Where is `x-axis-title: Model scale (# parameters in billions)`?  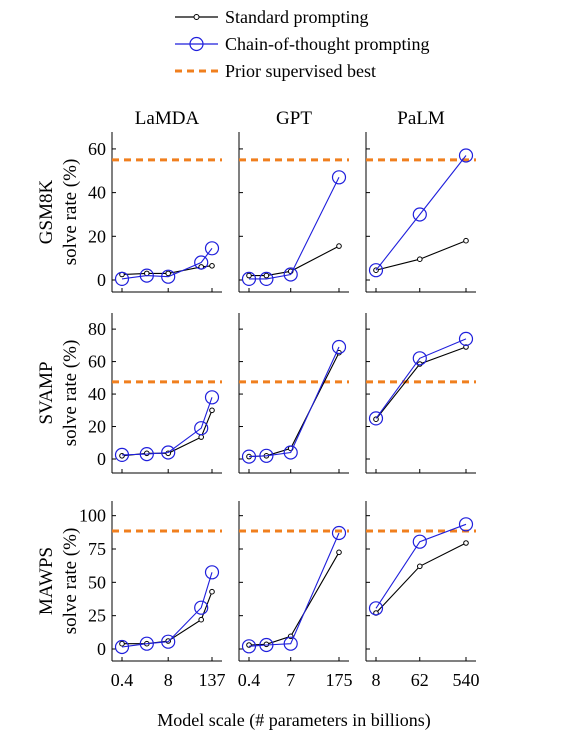 x-axis-title: Model scale (# parameters in billions) is located at coordinates (293, 720).